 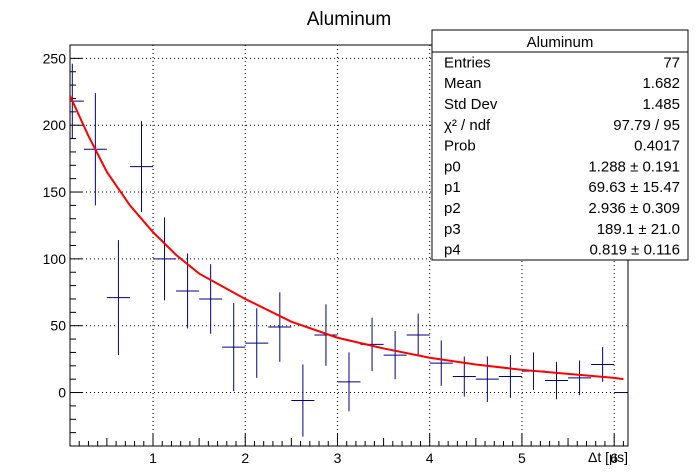 What do you see at coordinates (634, 187) in the screenshot?
I see `stats-row-value: 69.63 ± 15.47` at bounding box center [634, 187].